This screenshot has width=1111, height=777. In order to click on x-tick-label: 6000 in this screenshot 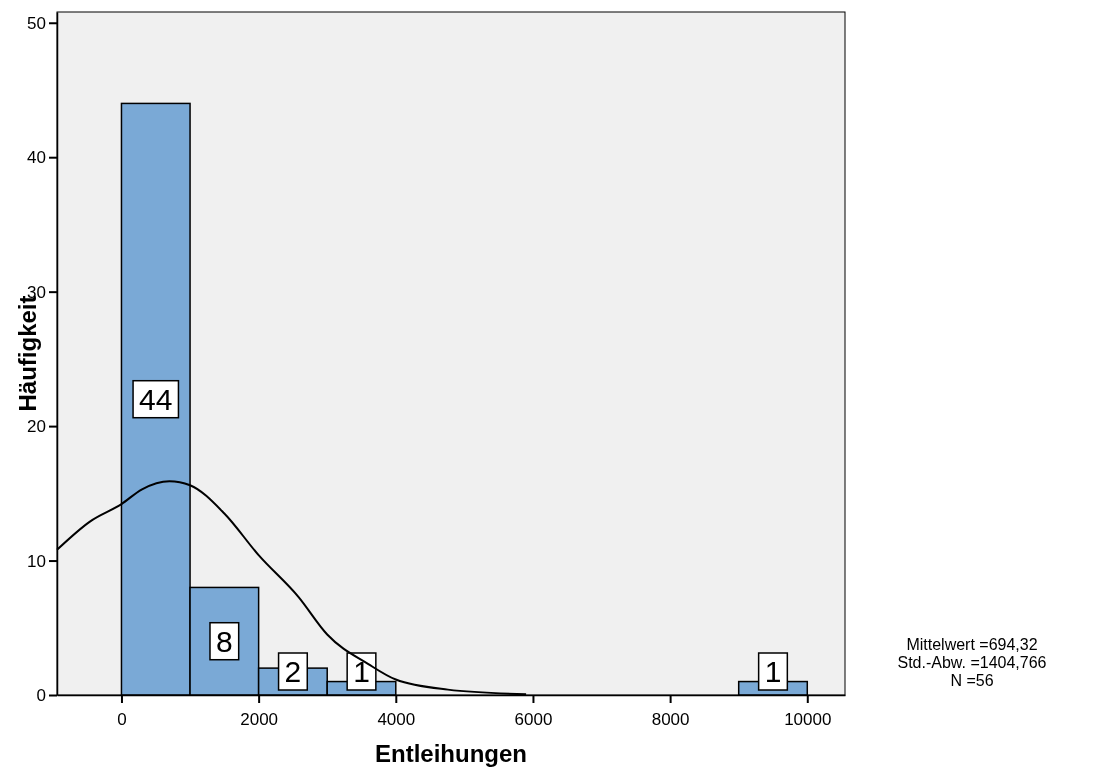, I will do `click(533, 719)`.